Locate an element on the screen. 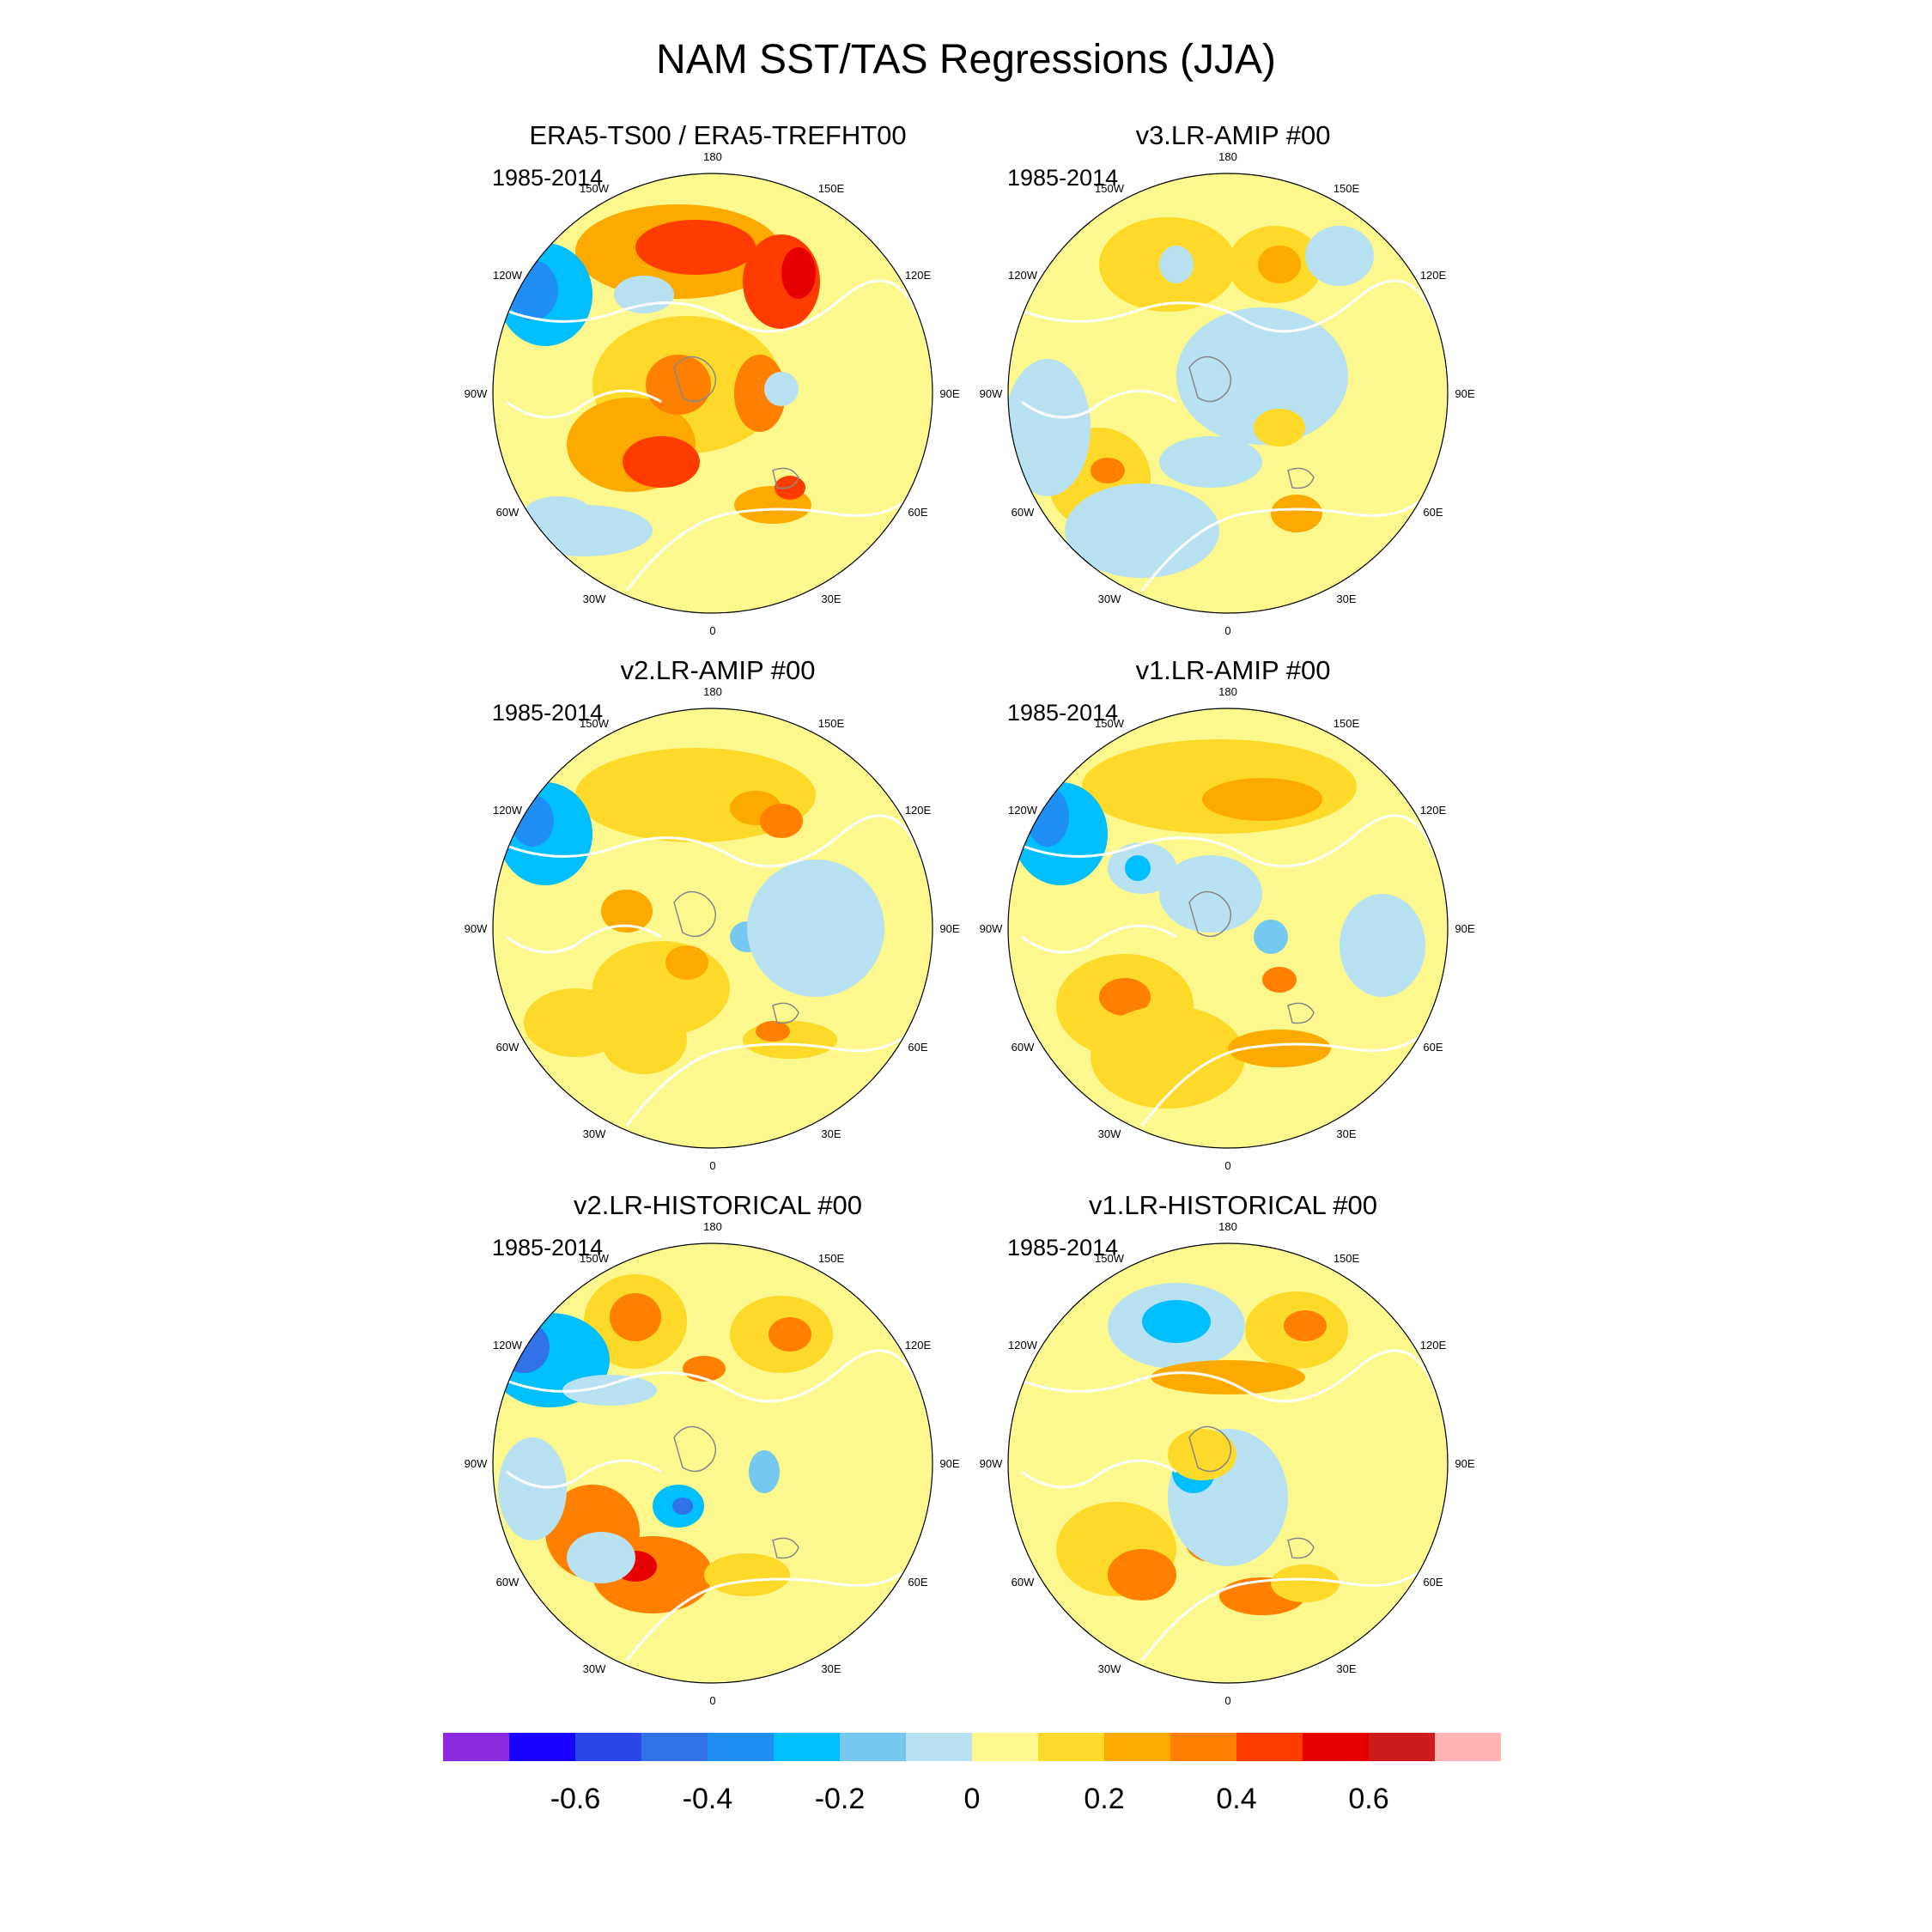  longitude-label: 90W is located at coordinates (991, 393).